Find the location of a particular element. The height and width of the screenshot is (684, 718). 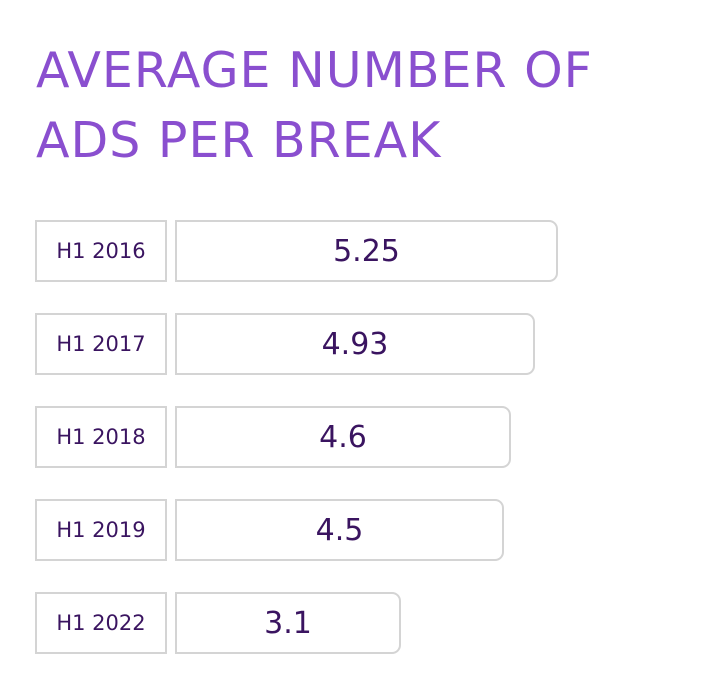

category-label: H1 2019 is located at coordinates (101, 530).